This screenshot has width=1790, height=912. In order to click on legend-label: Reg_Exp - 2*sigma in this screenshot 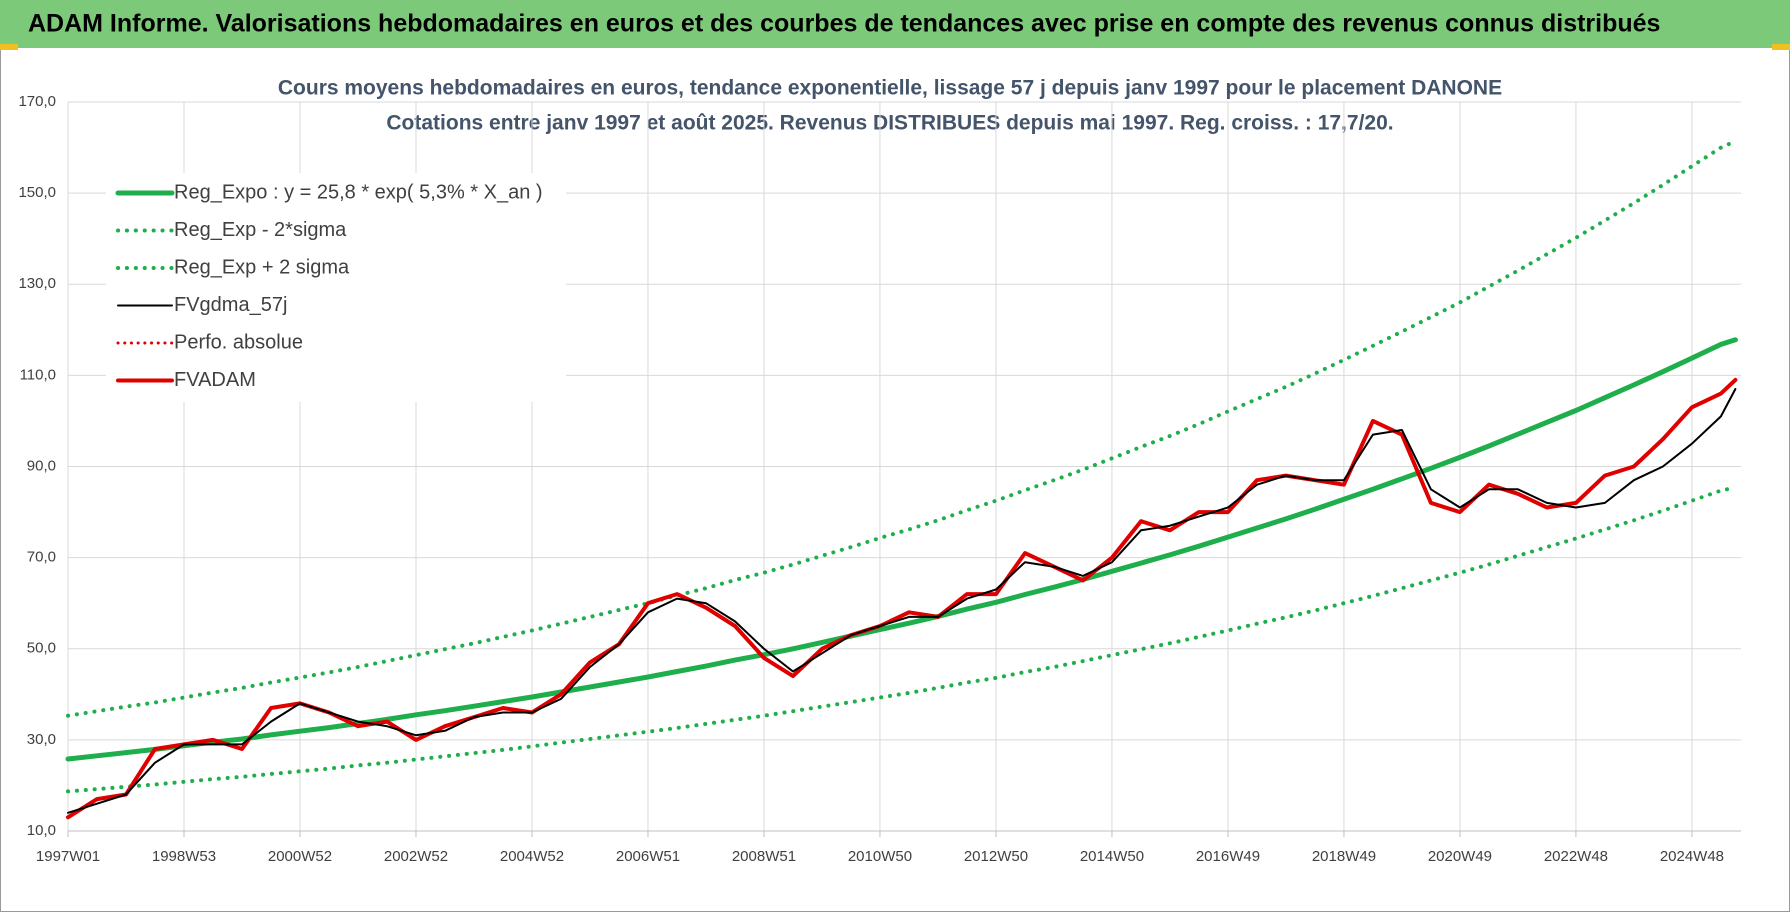, I will do `click(260, 230)`.